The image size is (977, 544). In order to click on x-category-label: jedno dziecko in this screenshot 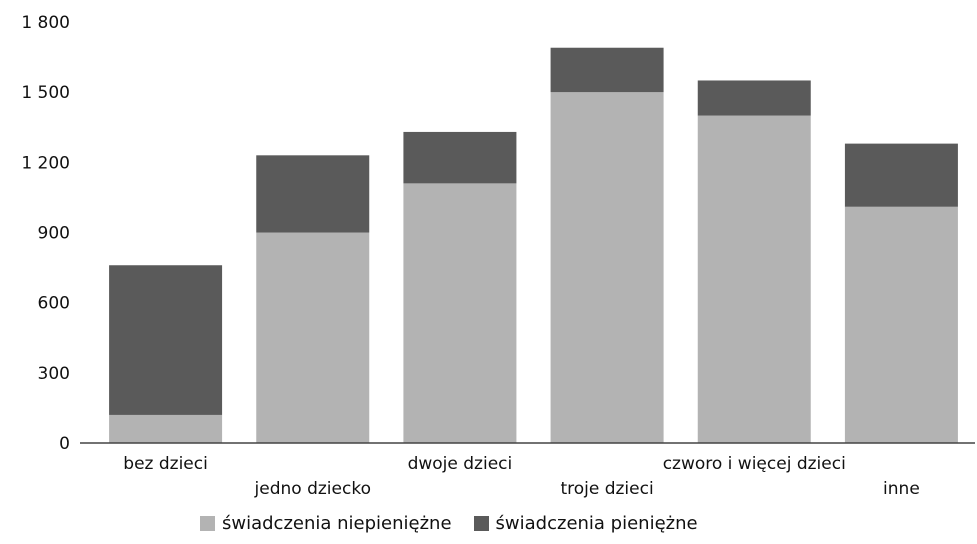, I will do `click(312, 489)`.